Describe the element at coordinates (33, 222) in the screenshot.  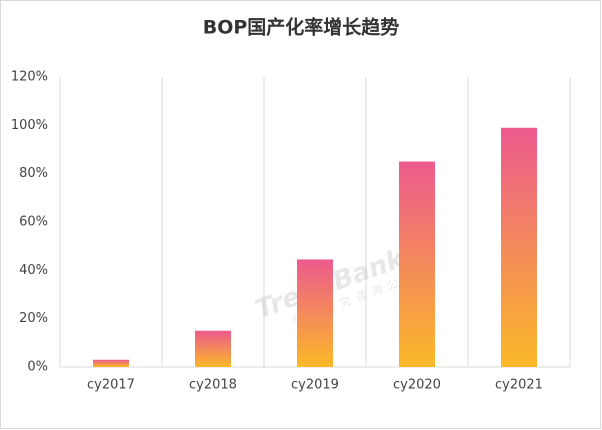
I see `y-tick-label: 60%` at that location.